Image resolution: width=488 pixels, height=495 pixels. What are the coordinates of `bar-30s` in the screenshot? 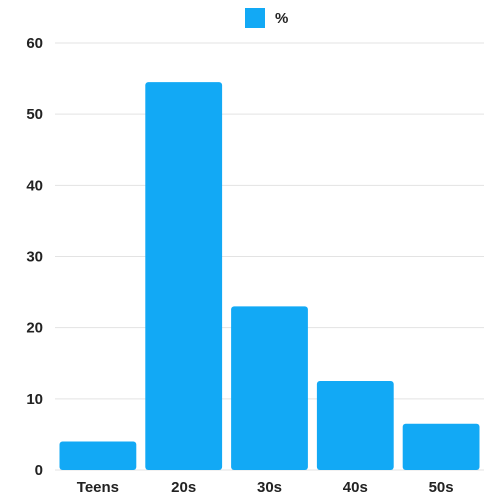 It's located at (269, 388).